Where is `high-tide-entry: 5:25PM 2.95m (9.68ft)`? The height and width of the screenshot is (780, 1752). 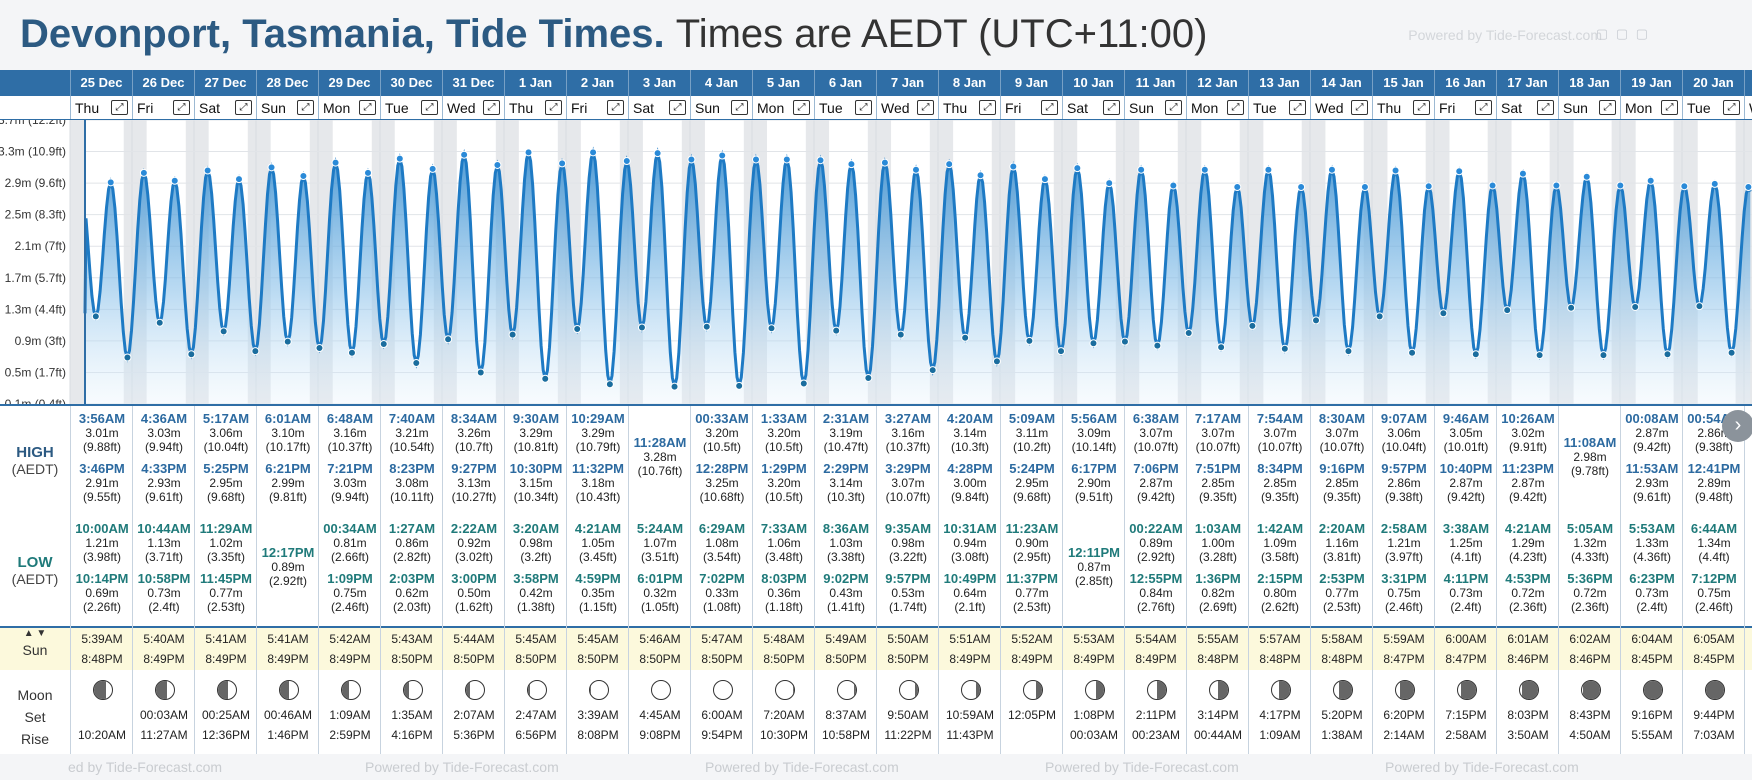
high-tide-entry: 5:25PM 2.95m (9.68ft) is located at coordinates (226, 483).